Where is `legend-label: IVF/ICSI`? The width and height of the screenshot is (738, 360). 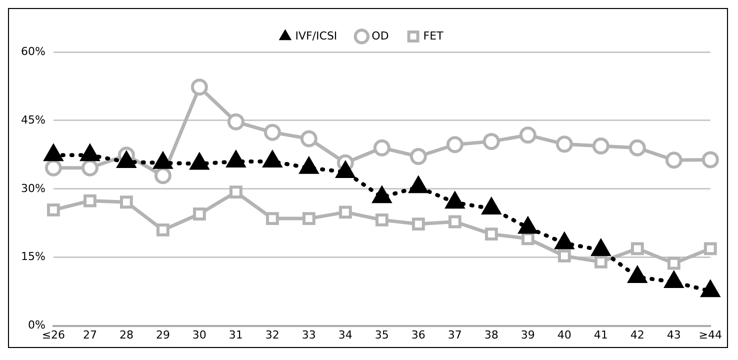 legend-label: IVF/ICSI is located at coordinates (316, 35).